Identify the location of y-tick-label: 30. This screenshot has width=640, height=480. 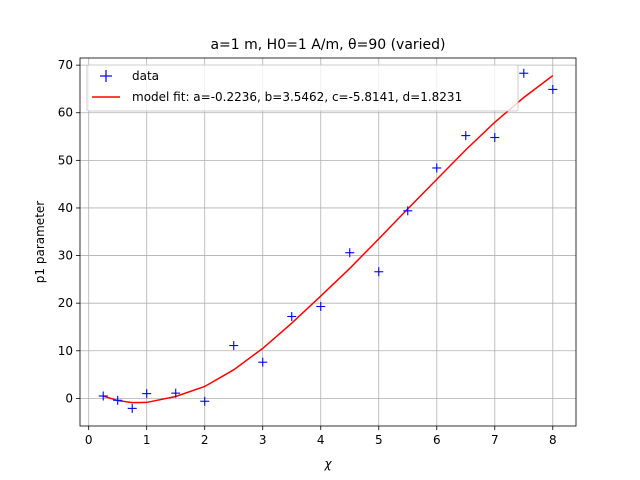
(65, 256).